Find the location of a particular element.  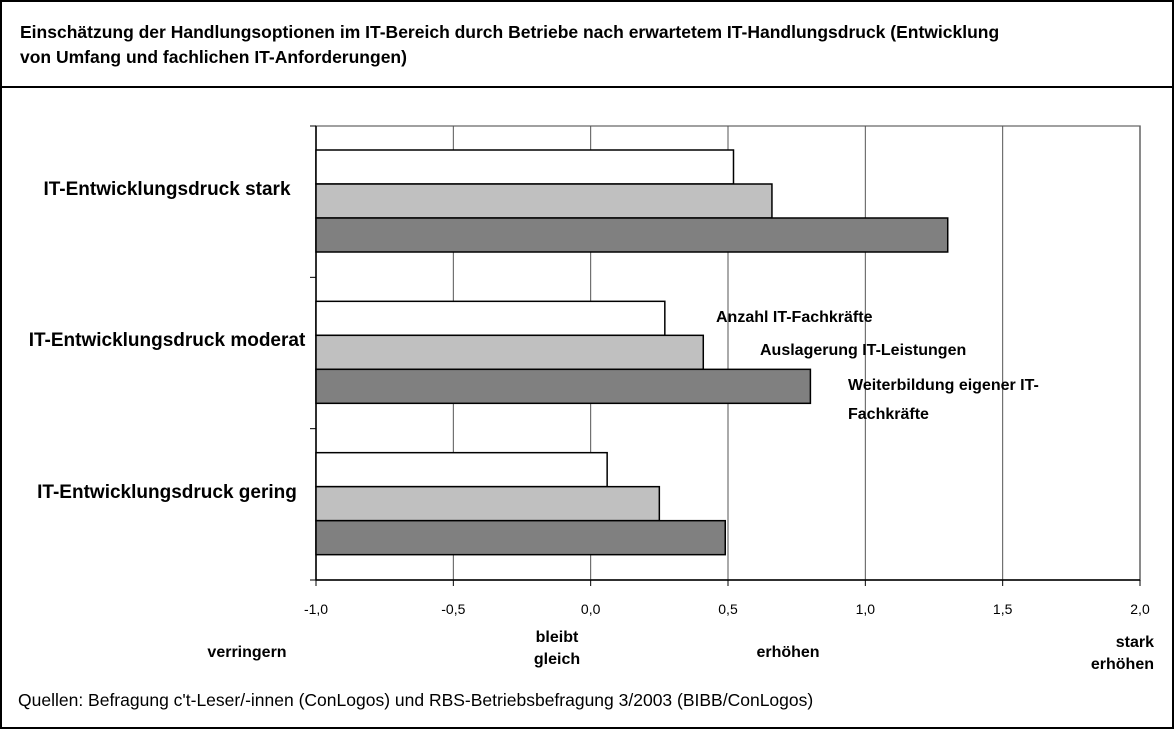

category-label: IT-Entwicklungsdruck gering is located at coordinates (167, 492).